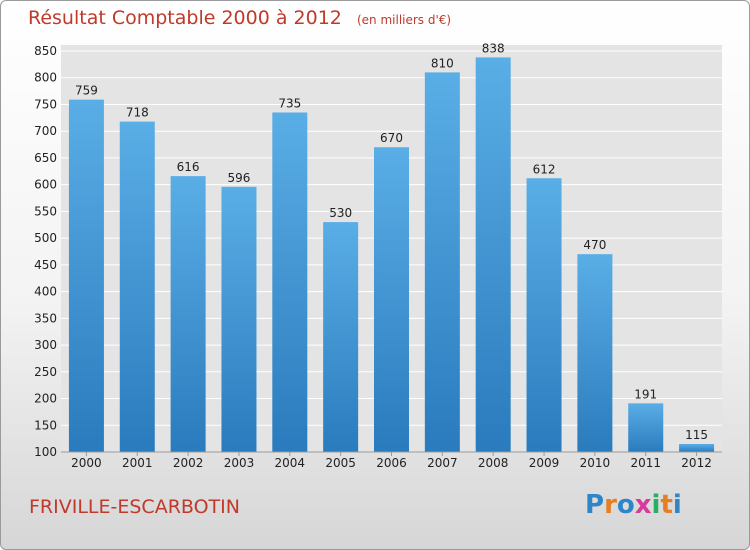  Describe the element at coordinates (45, 158) in the screenshot. I see `y-tick-label: 650` at that location.